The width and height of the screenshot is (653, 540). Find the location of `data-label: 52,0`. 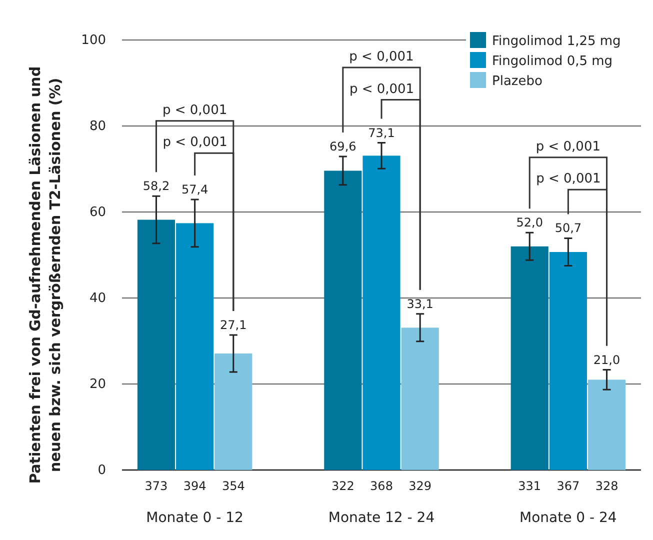

data-label: 52,0 is located at coordinates (529, 223).